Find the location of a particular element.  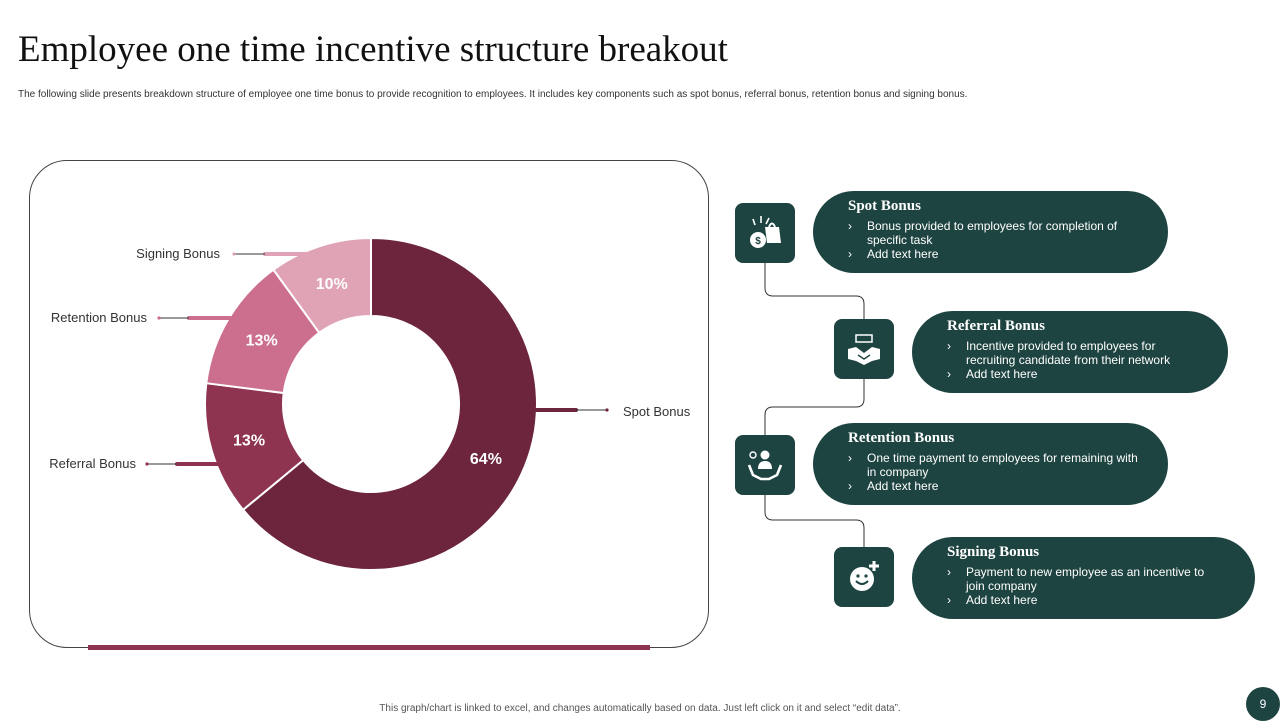

smiley-plus-icon is located at coordinates (864, 576).